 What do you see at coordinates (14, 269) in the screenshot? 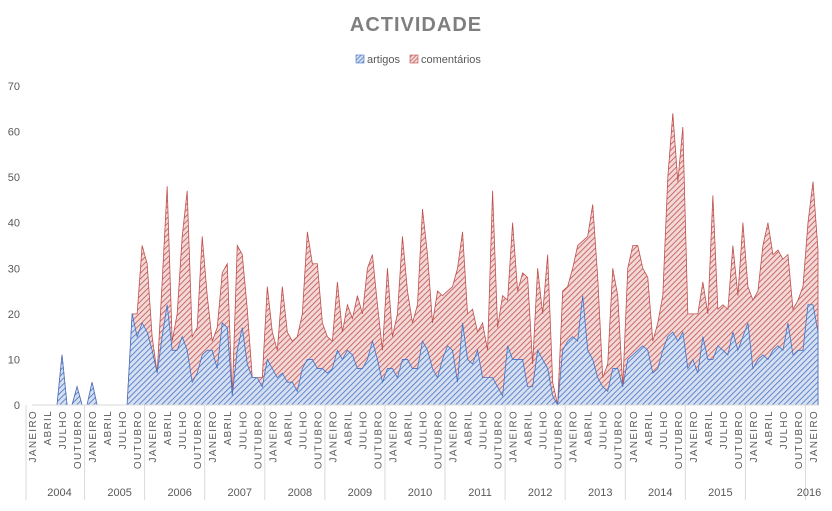
I see `y-tick-label: 30` at bounding box center [14, 269].